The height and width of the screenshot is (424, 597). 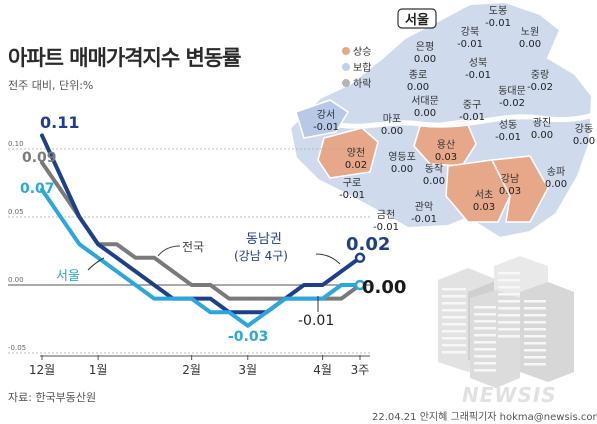 I want to click on map-district: 종로0.00, so click(x=418, y=81).